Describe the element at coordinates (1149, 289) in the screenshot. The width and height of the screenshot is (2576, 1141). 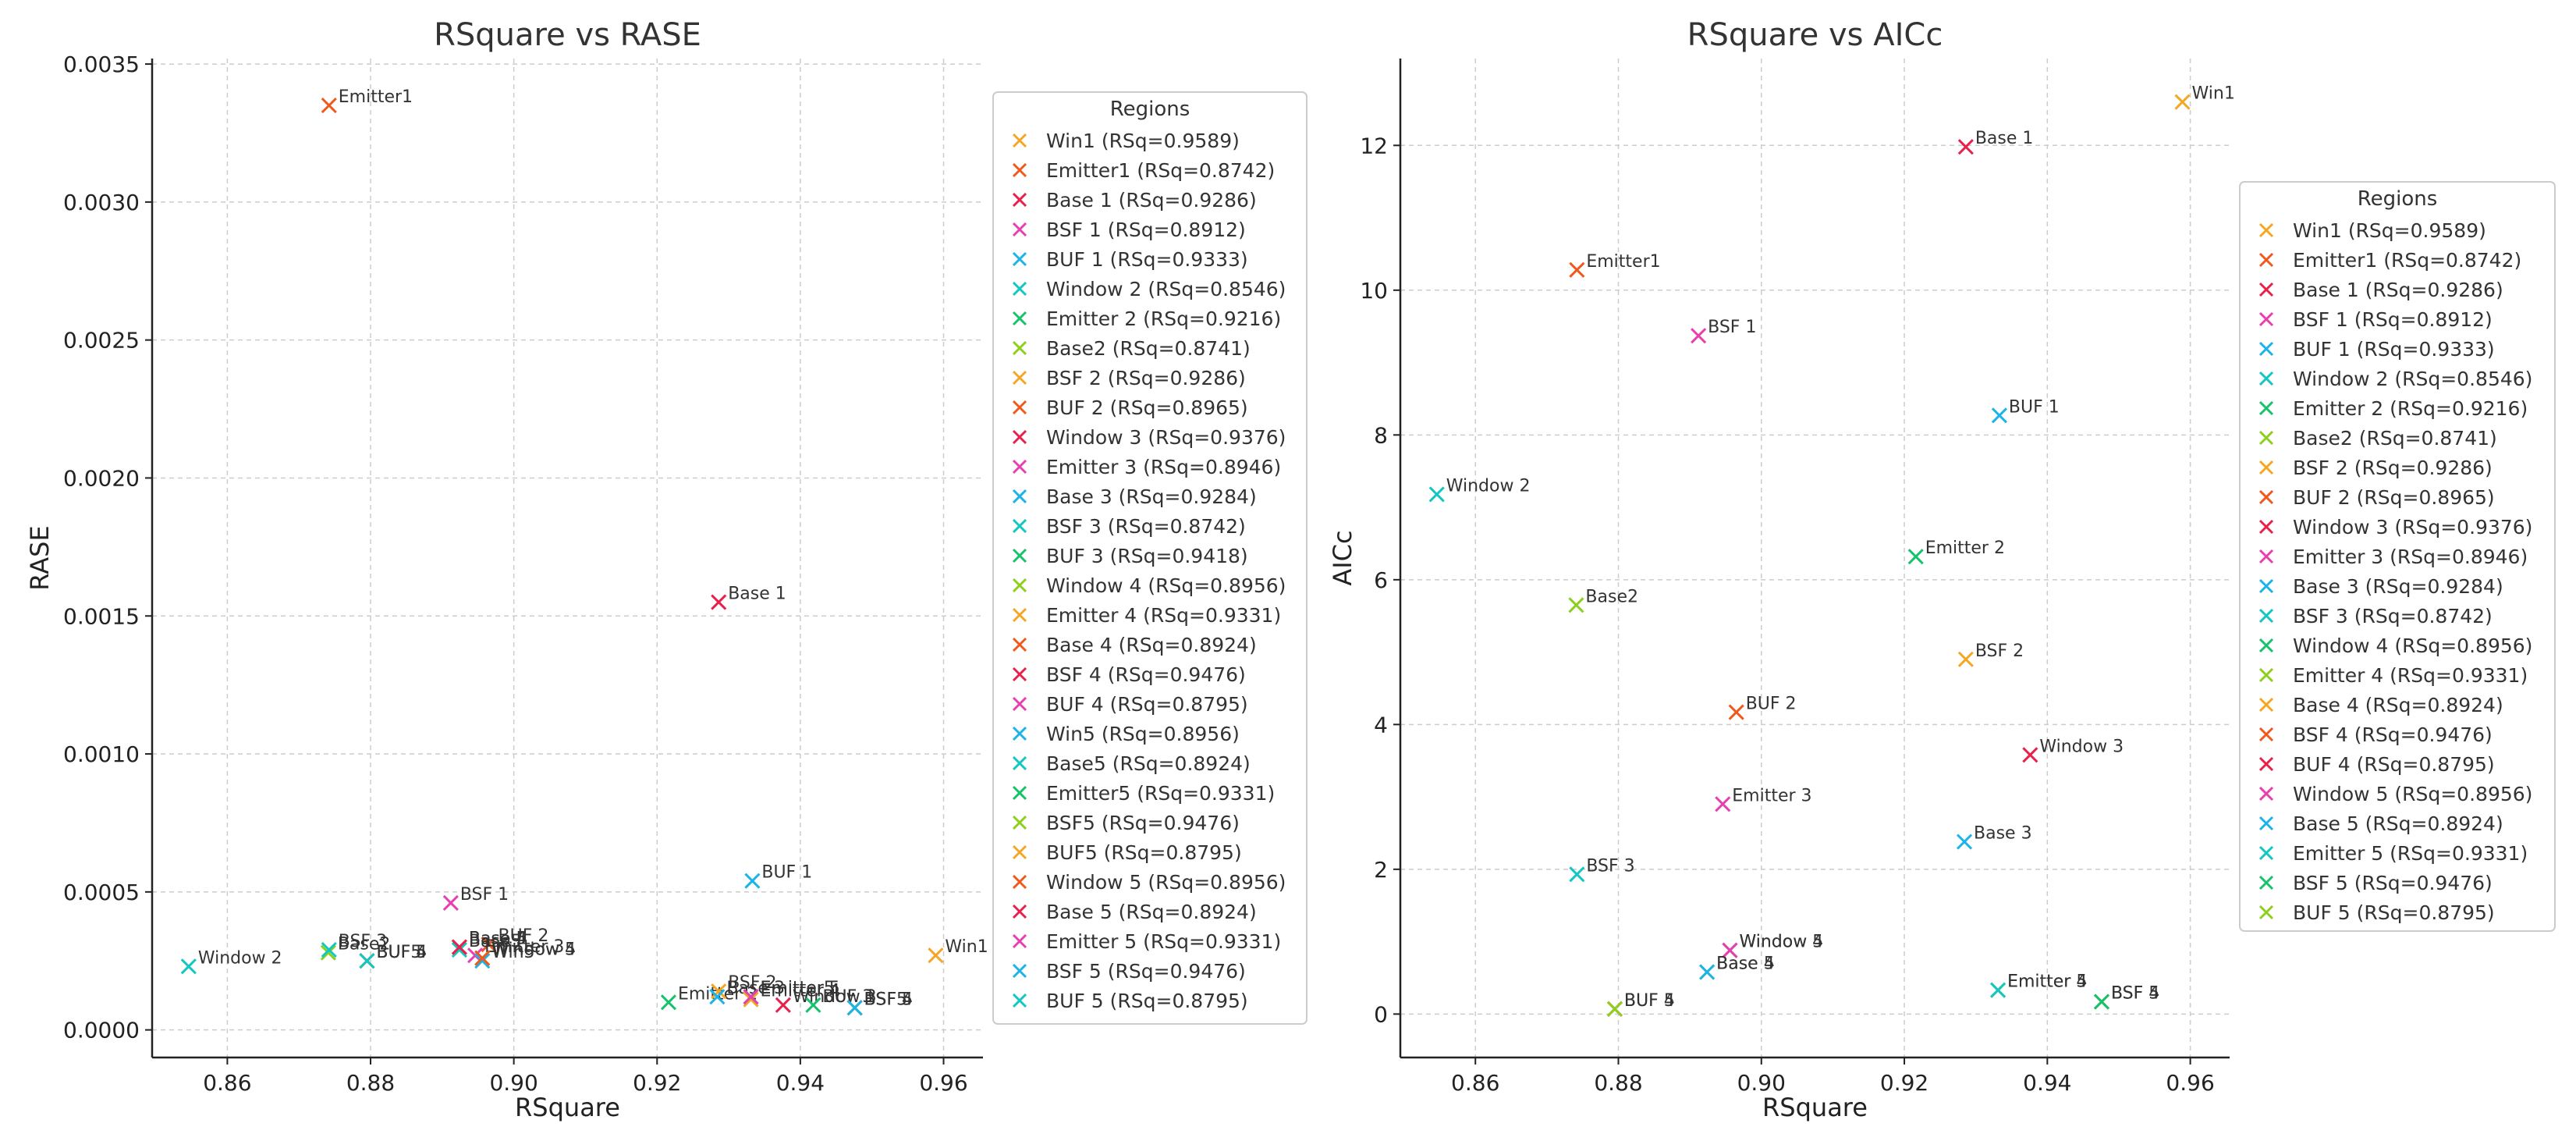
I see `legend-entry: Window 2 (RSq=0.8546)` at that location.